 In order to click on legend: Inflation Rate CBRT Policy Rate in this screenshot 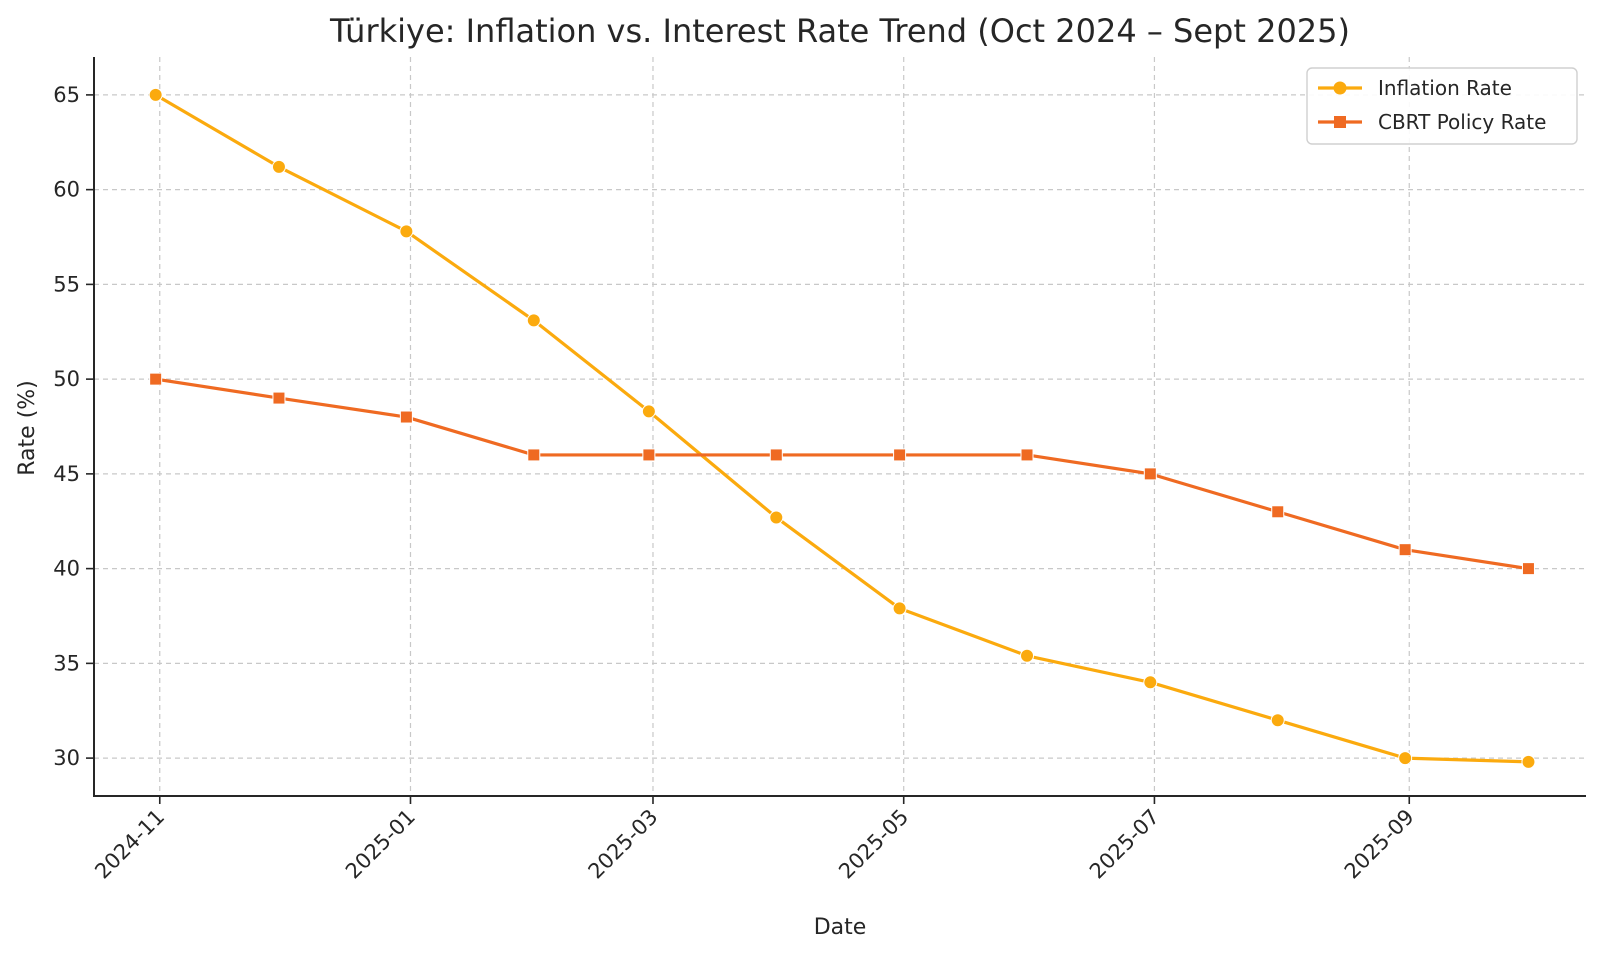, I will do `click(1442, 106)`.